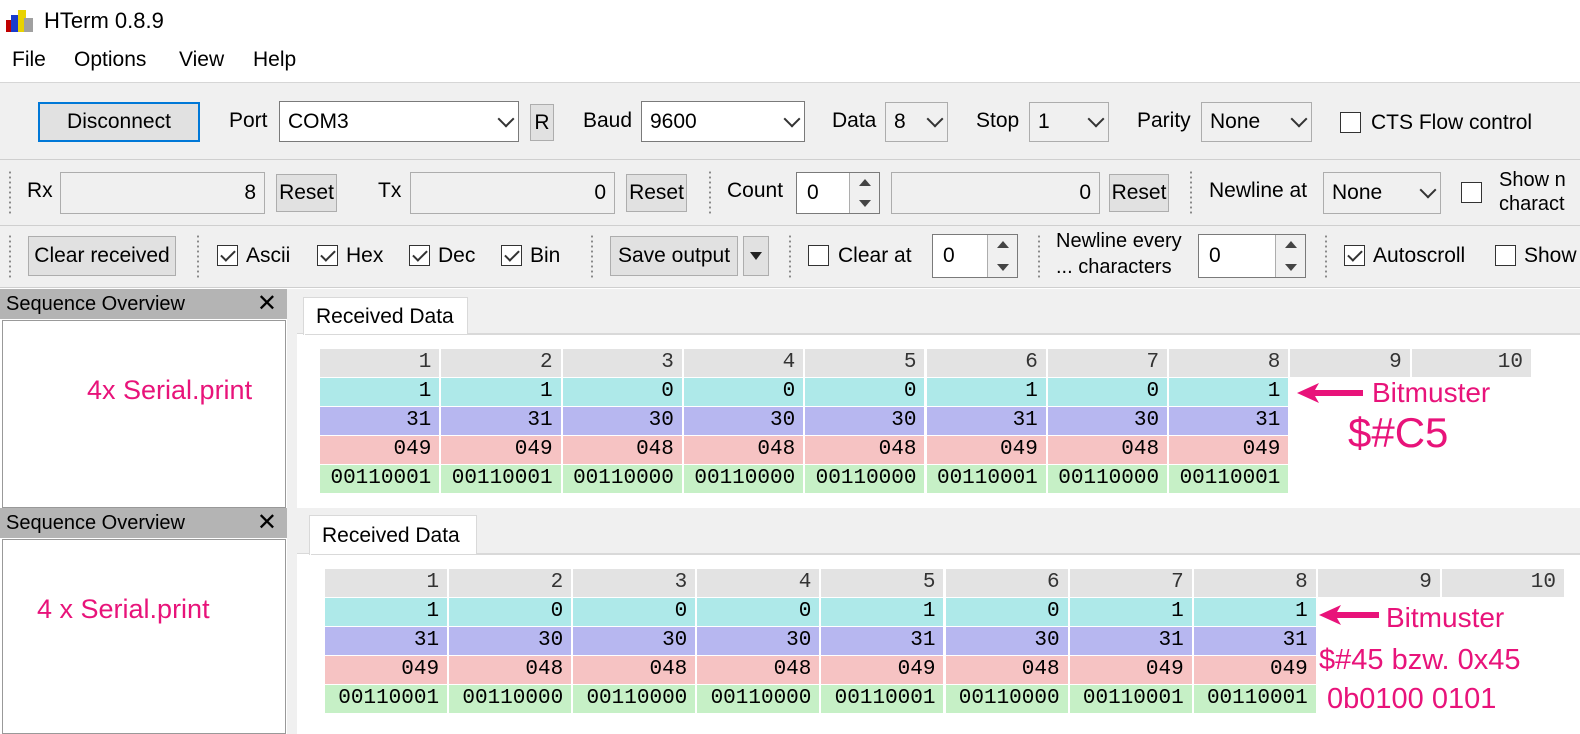 The image size is (1580, 734). What do you see at coordinates (1254, 583) in the screenshot?
I see `column-header: 8` at bounding box center [1254, 583].